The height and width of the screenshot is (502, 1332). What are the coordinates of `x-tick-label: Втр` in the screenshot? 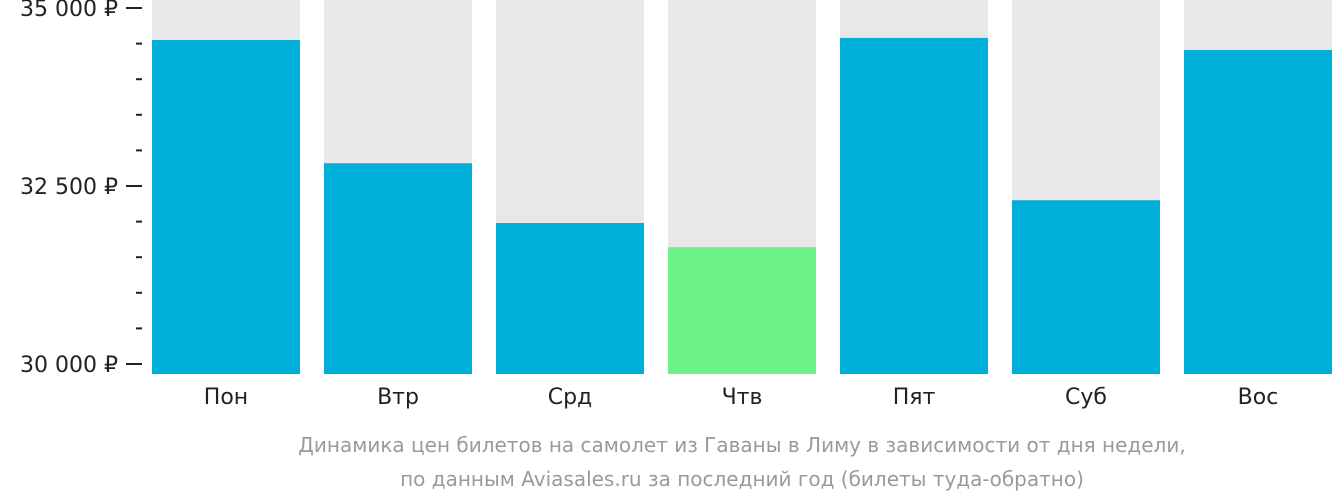 It's located at (398, 397).